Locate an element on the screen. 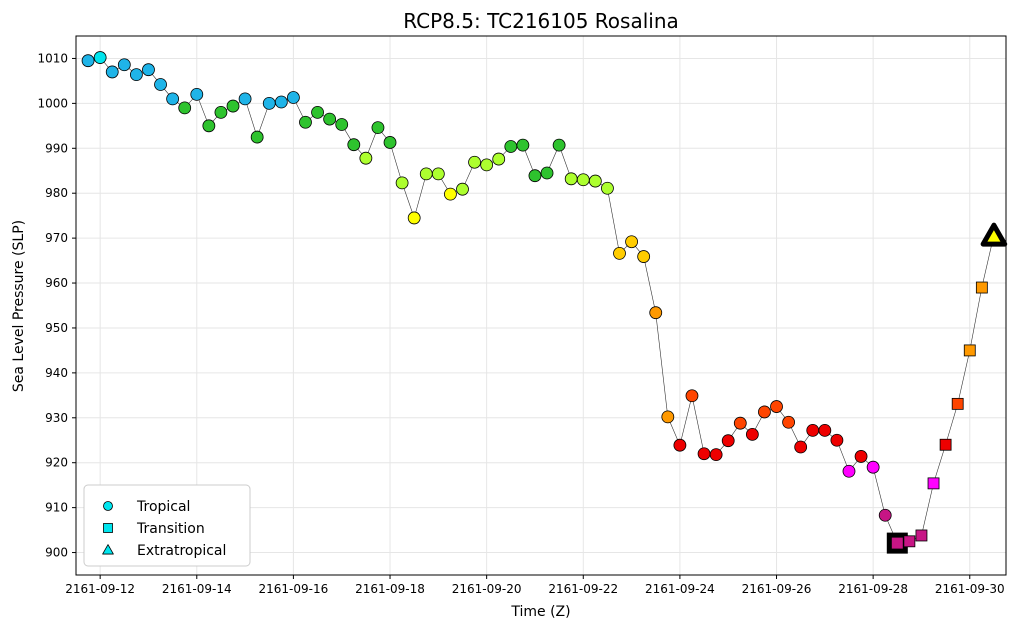 This screenshot has width=1019, height=629. legend-box is located at coordinates (167, 525).